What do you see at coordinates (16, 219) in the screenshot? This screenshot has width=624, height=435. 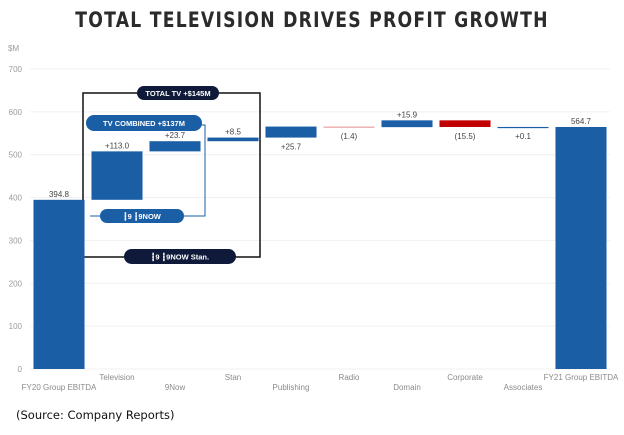 I see `y-axis-ticks: 0 100 200 300 400 500 600 700` at bounding box center [16, 219].